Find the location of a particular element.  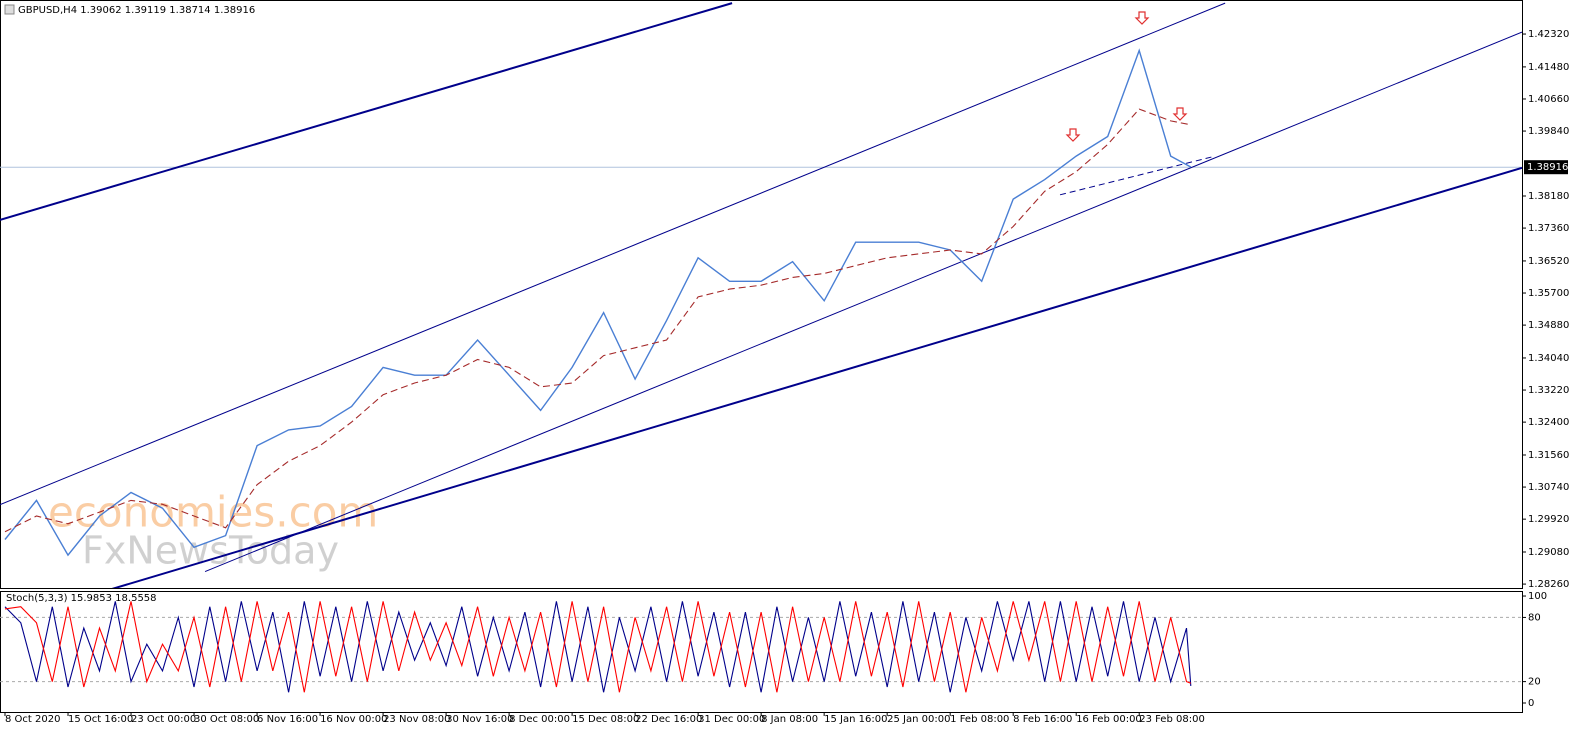

x-tick-label: 16 Nov 00:00 is located at coordinates (353, 719).